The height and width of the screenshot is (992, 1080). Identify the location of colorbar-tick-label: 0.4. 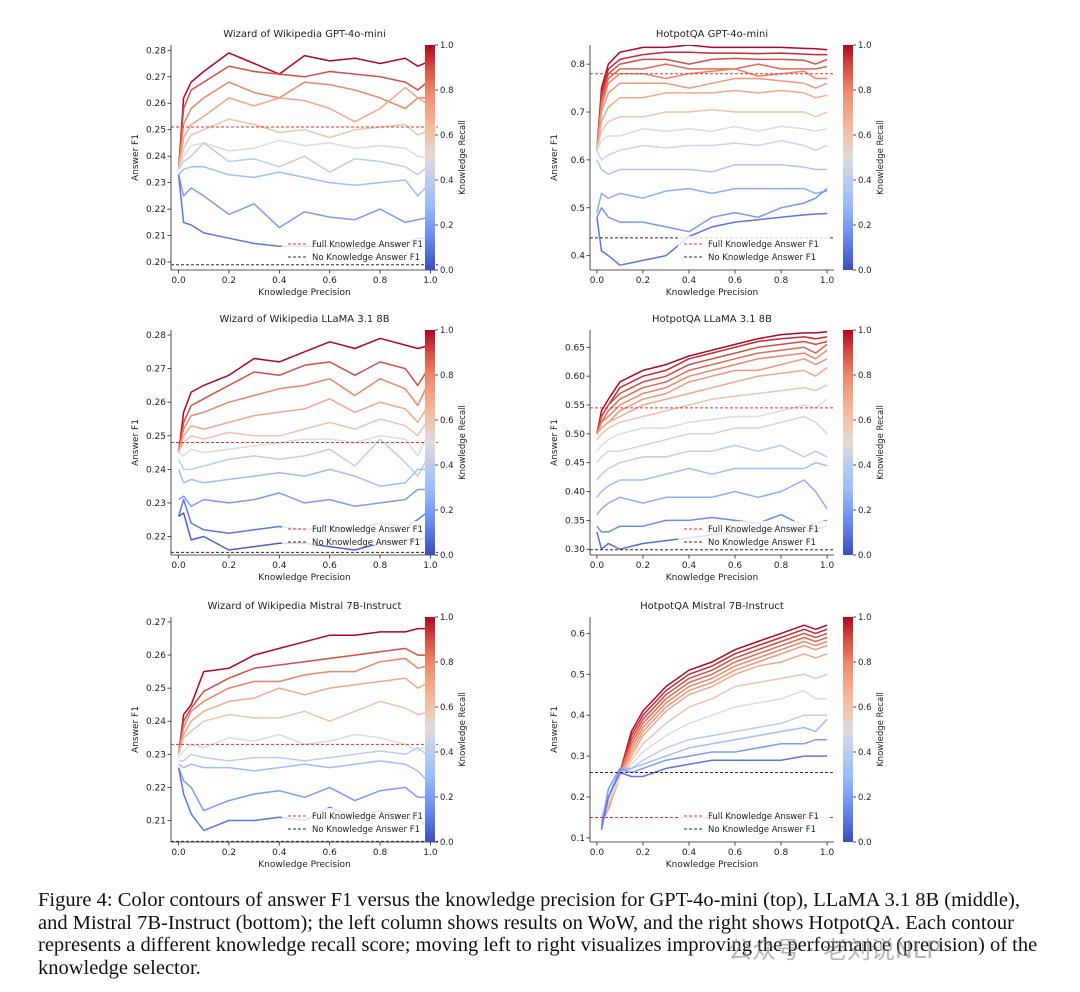
(447, 466).